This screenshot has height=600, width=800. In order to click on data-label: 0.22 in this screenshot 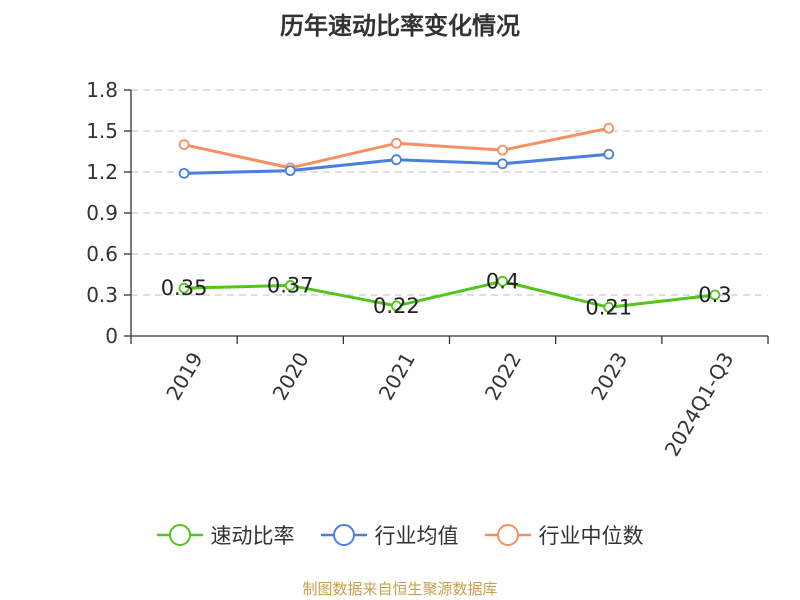, I will do `click(396, 306)`.